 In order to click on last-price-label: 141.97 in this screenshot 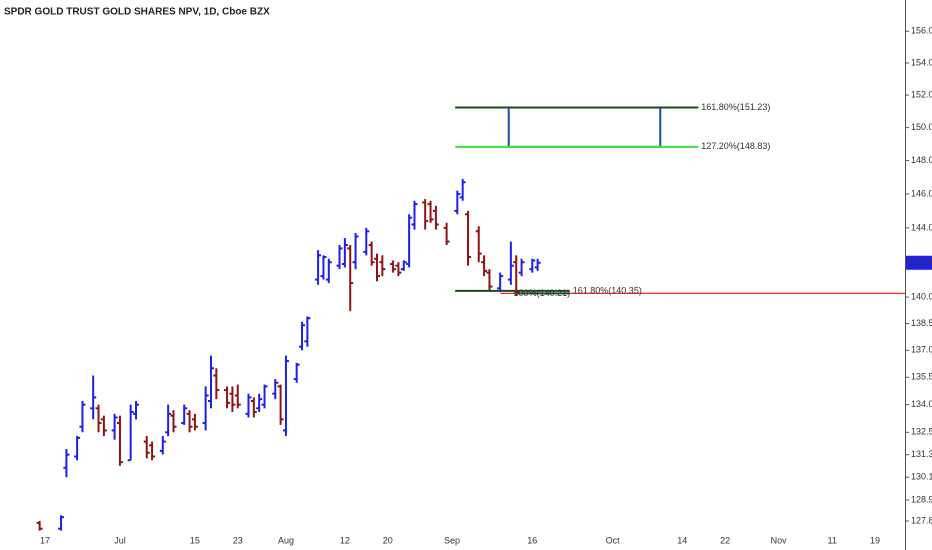, I will do `click(920, 262)`.